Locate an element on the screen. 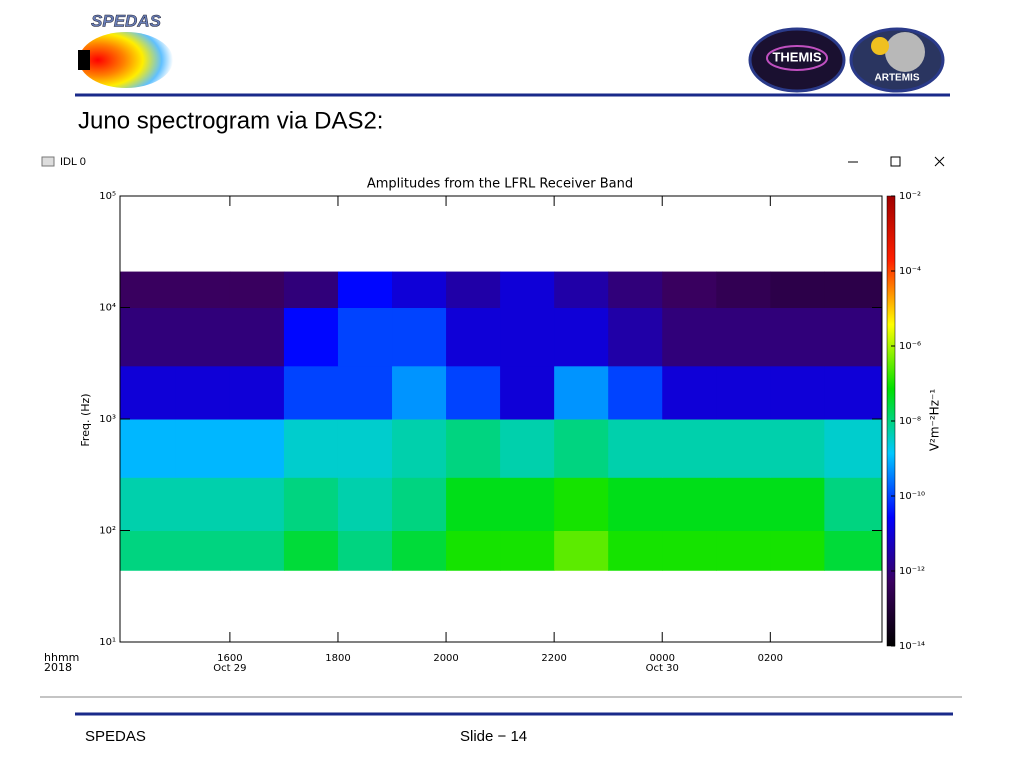  colorbar-label: V²m⁻²Hz⁻¹ is located at coordinates (935, 420).